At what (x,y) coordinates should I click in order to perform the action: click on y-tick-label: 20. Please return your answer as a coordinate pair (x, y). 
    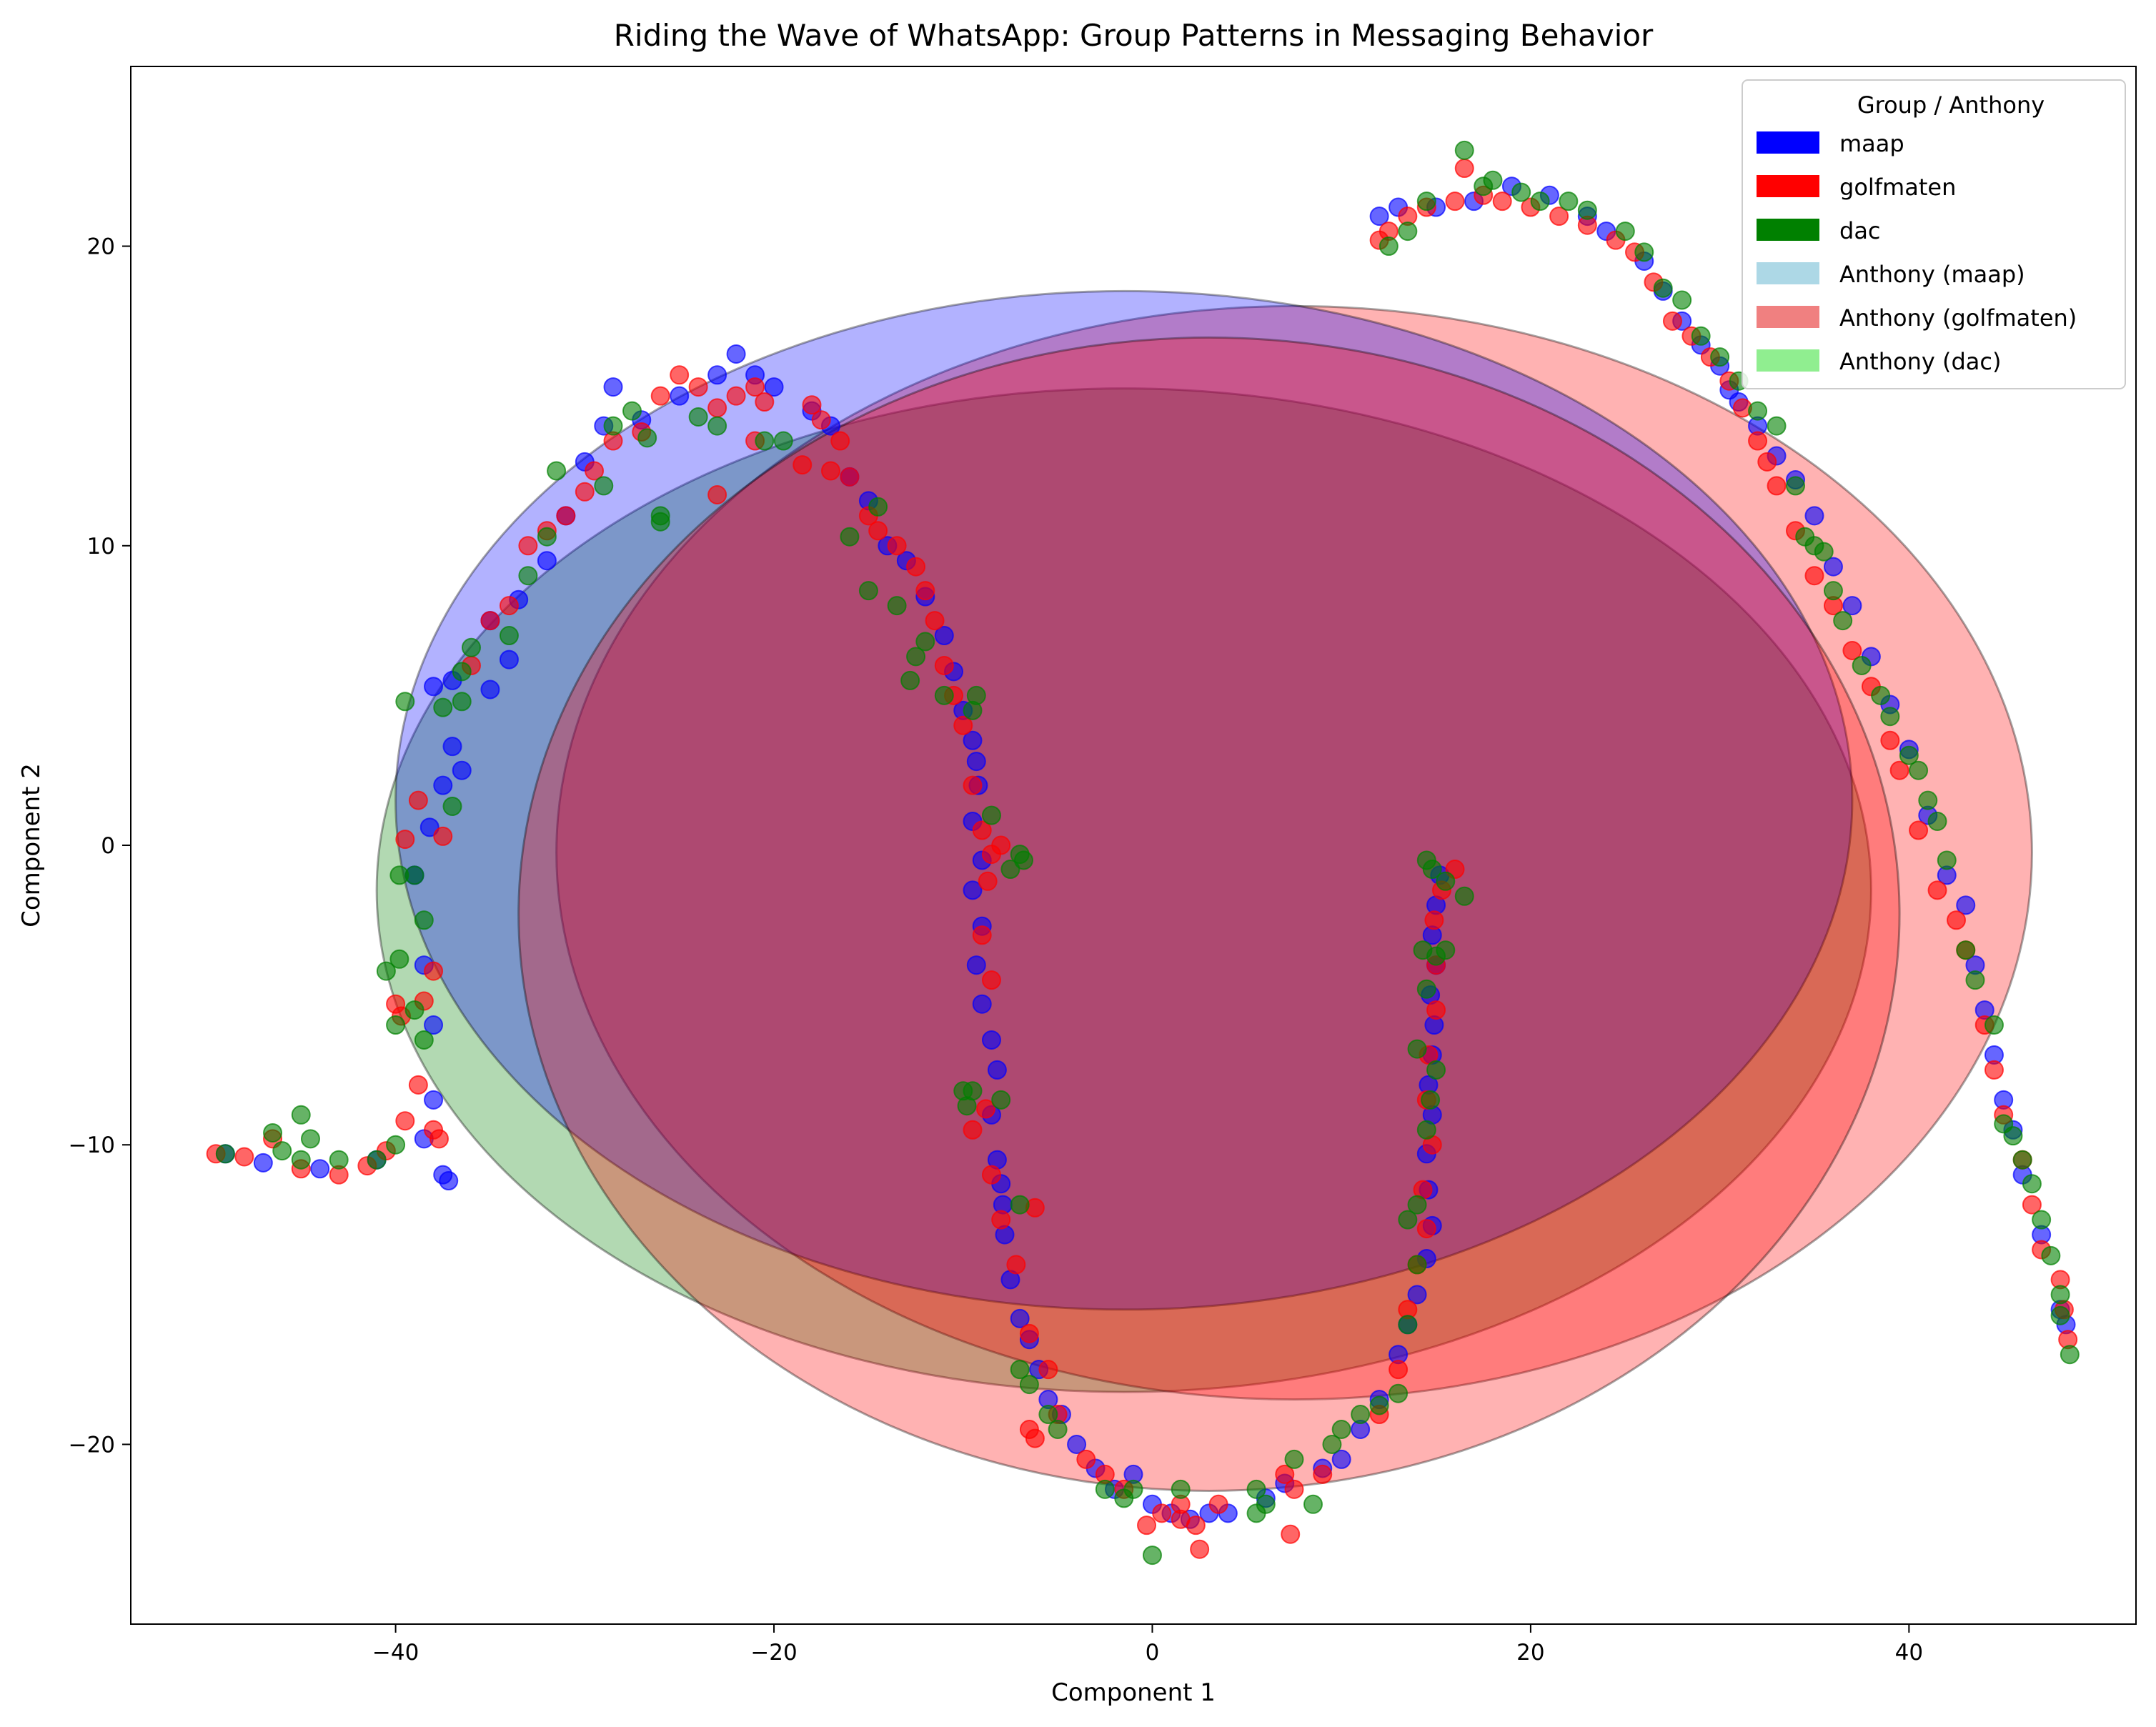
    Looking at the image, I should click on (101, 247).